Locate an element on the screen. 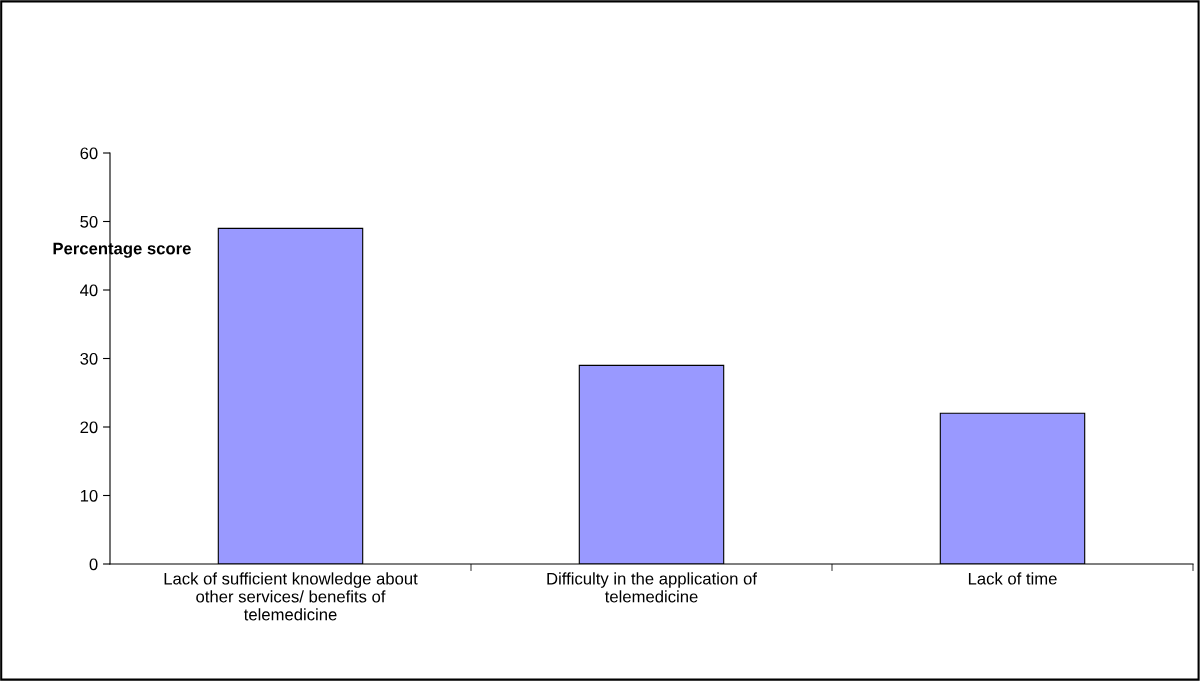  x-tick-label: Difficulty in the application of telemedicine is located at coordinates (652, 587).